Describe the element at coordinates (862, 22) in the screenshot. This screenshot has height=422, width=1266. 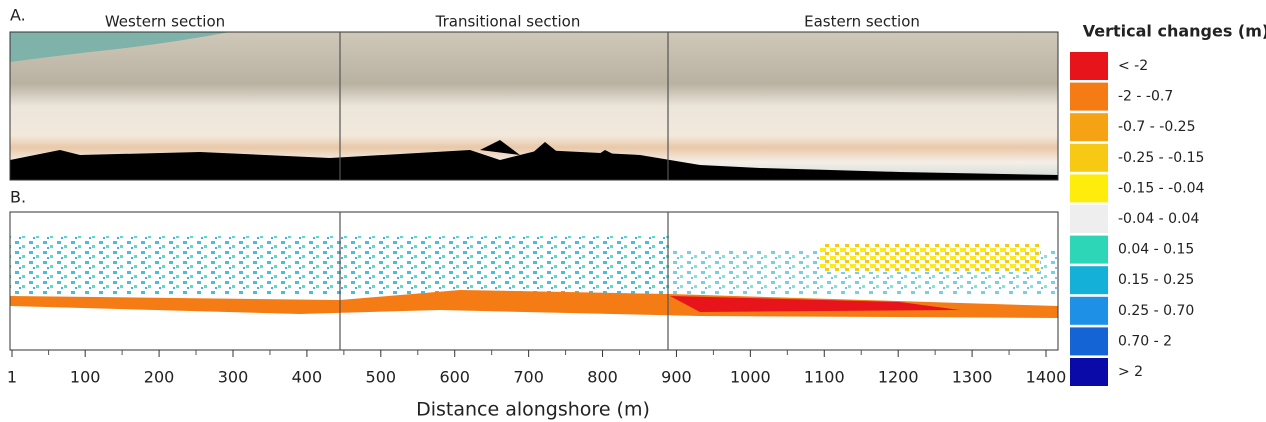
I see `section-title: Eastern section` at that location.